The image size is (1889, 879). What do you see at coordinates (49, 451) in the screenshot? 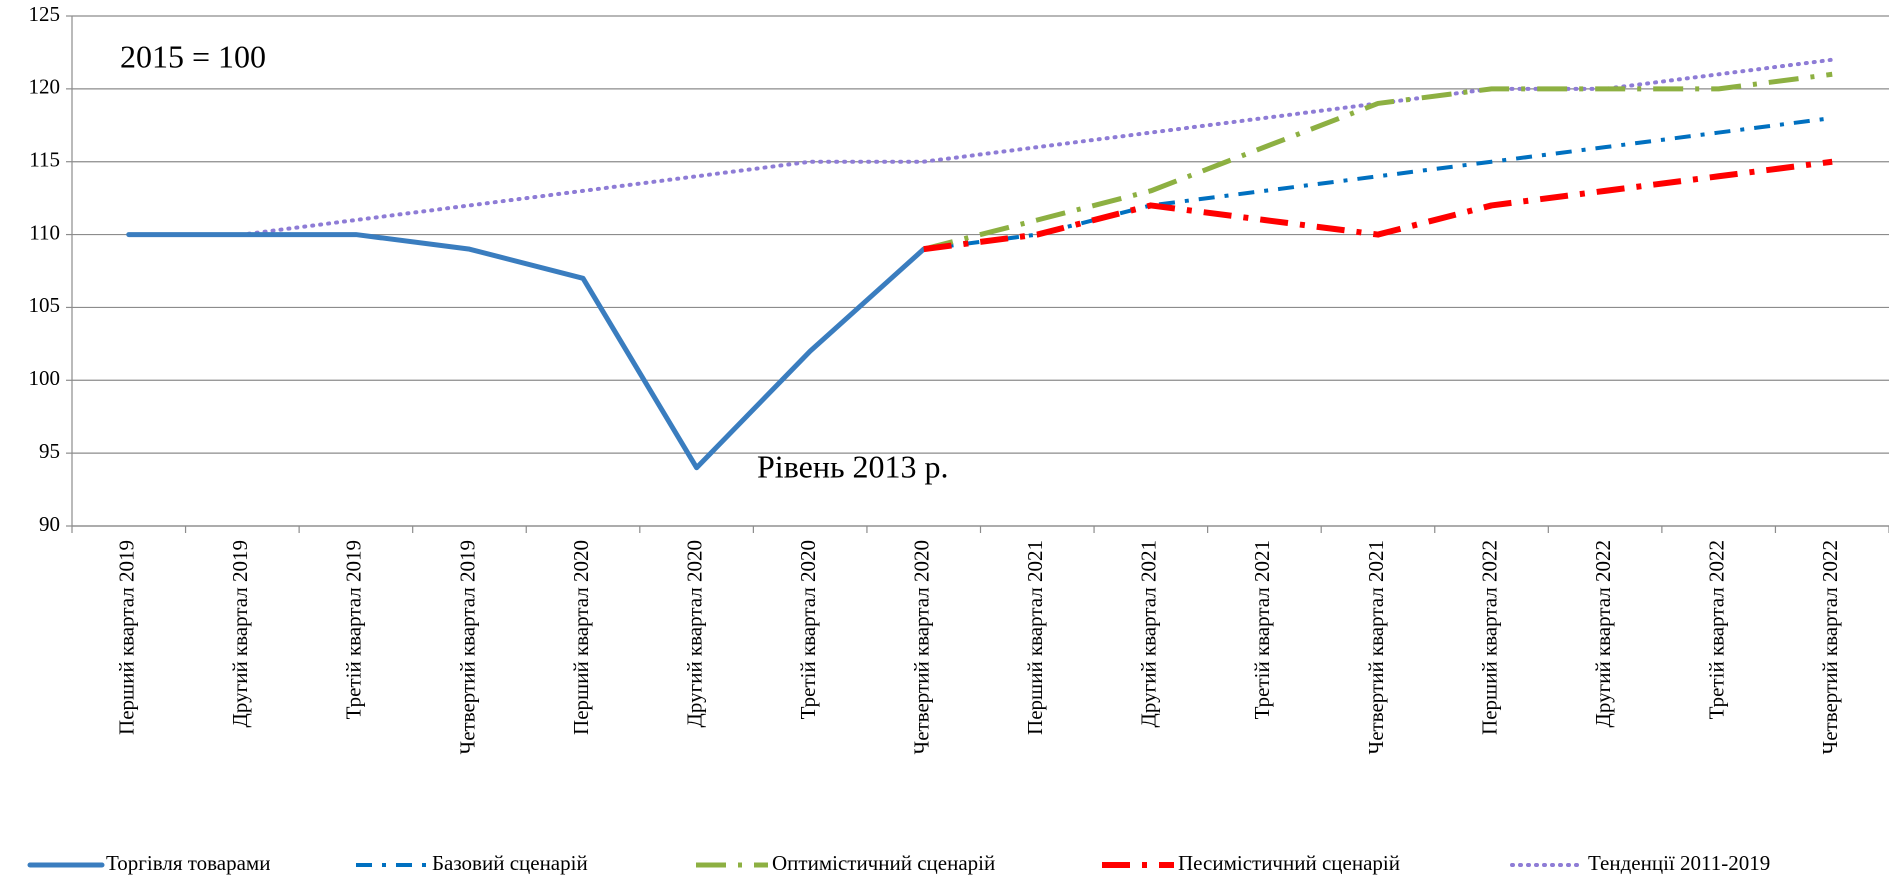
I see `y-tick-label: 95` at bounding box center [49, 451].